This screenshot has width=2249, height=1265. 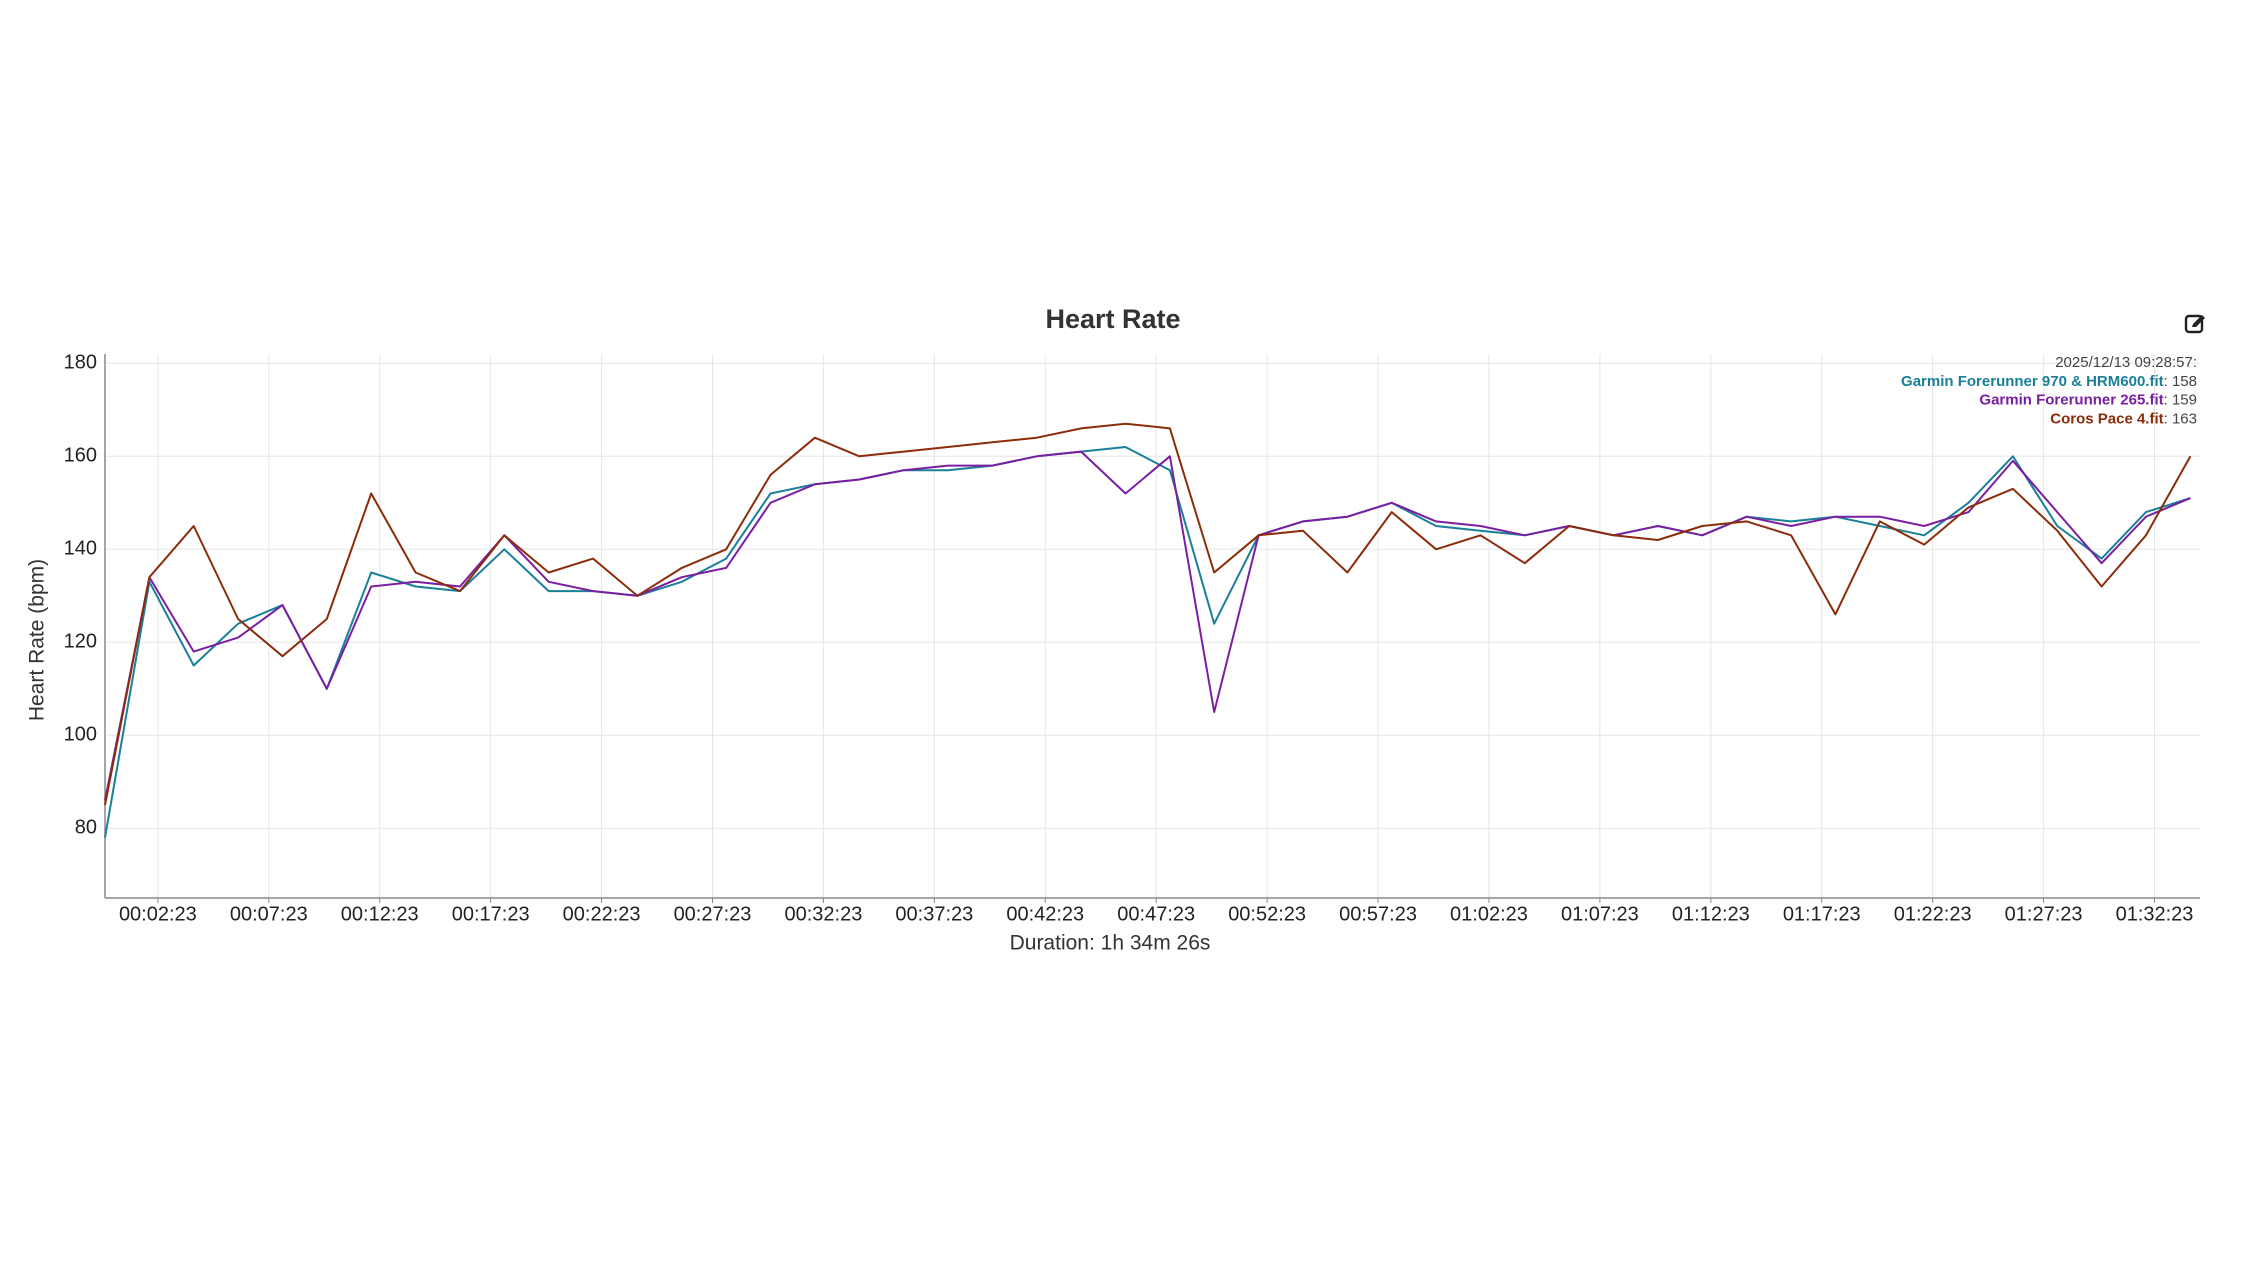 I want to click on x-tick-label: 01:12:23, so click(x=1711, y=914).